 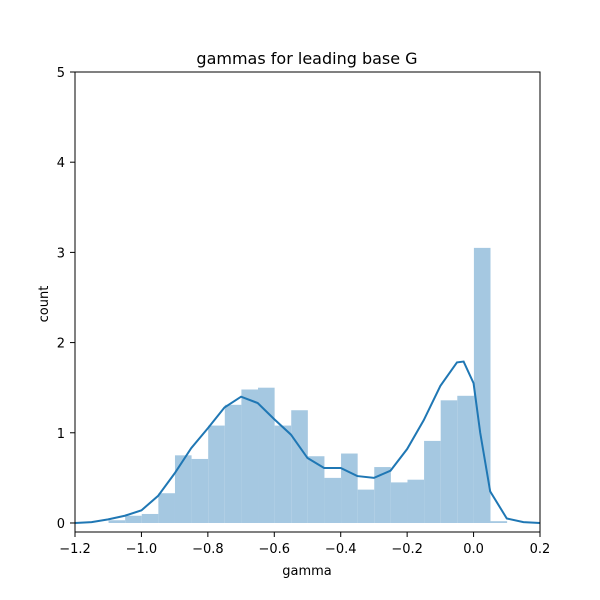 I want to click on y-tick-label: 4, so click(x=61, y=163).